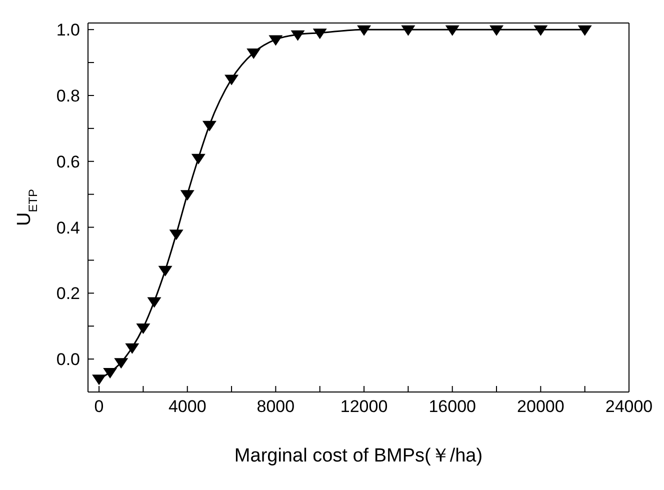  What do you see at coordinates (68, 360) in the screenshot?
I see `y-tick-label: 0.0` at bounding box center [68, 360].